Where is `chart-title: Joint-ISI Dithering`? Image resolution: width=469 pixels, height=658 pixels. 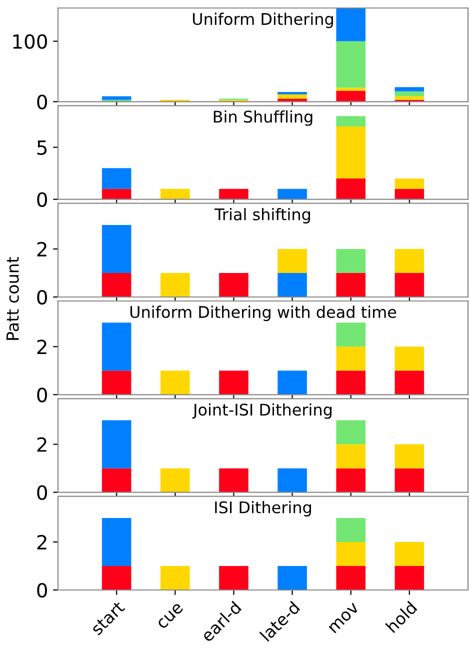
chart-title: Joint-ISI Dithering is located at coordinates (262, 411).